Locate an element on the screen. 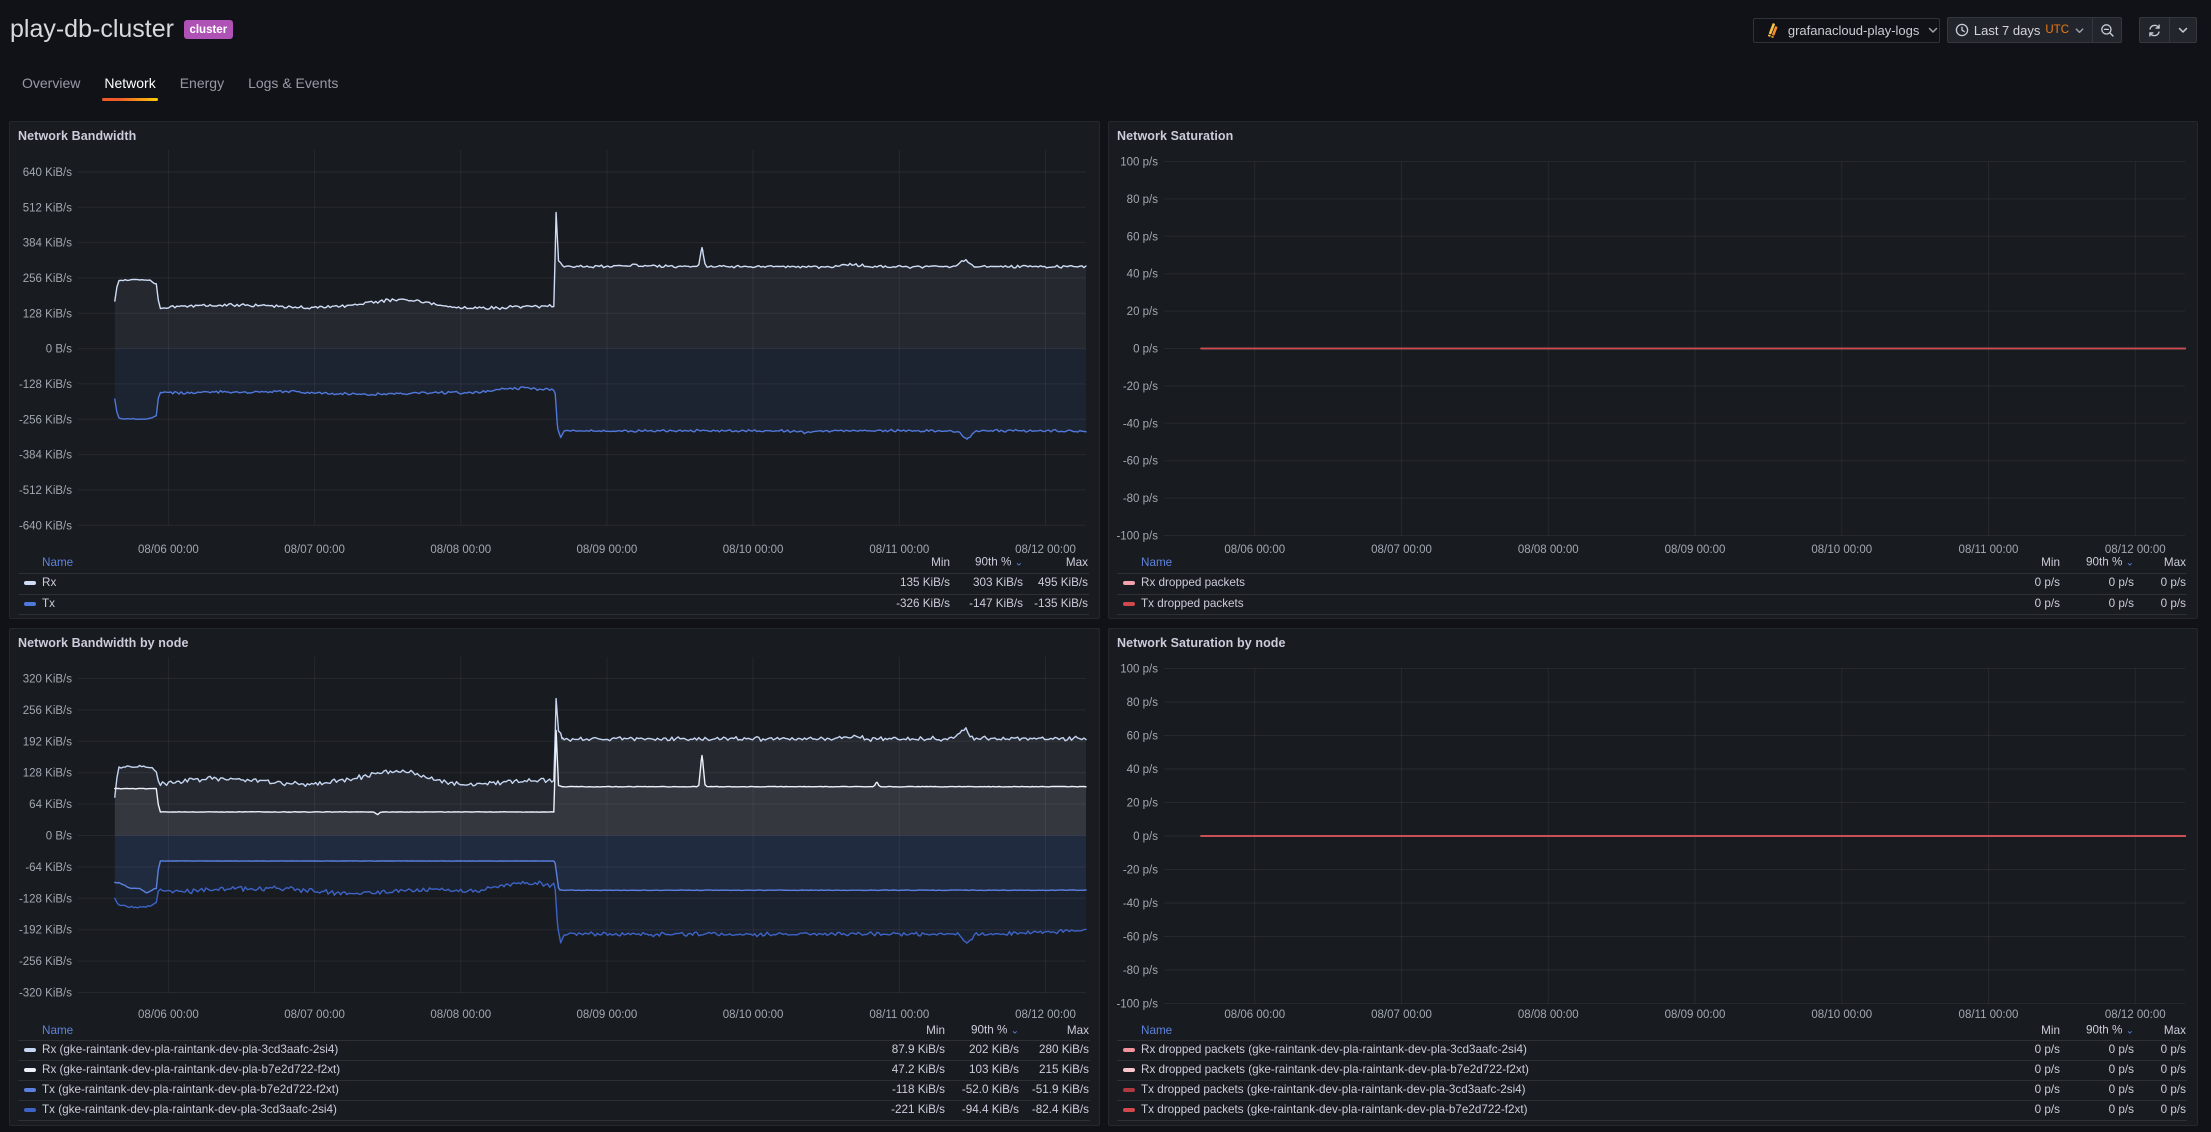 The height and width of the screenshot is (1132, 2211). y-tick-label: -100 p/s is located at coordinates (1137, 1005).